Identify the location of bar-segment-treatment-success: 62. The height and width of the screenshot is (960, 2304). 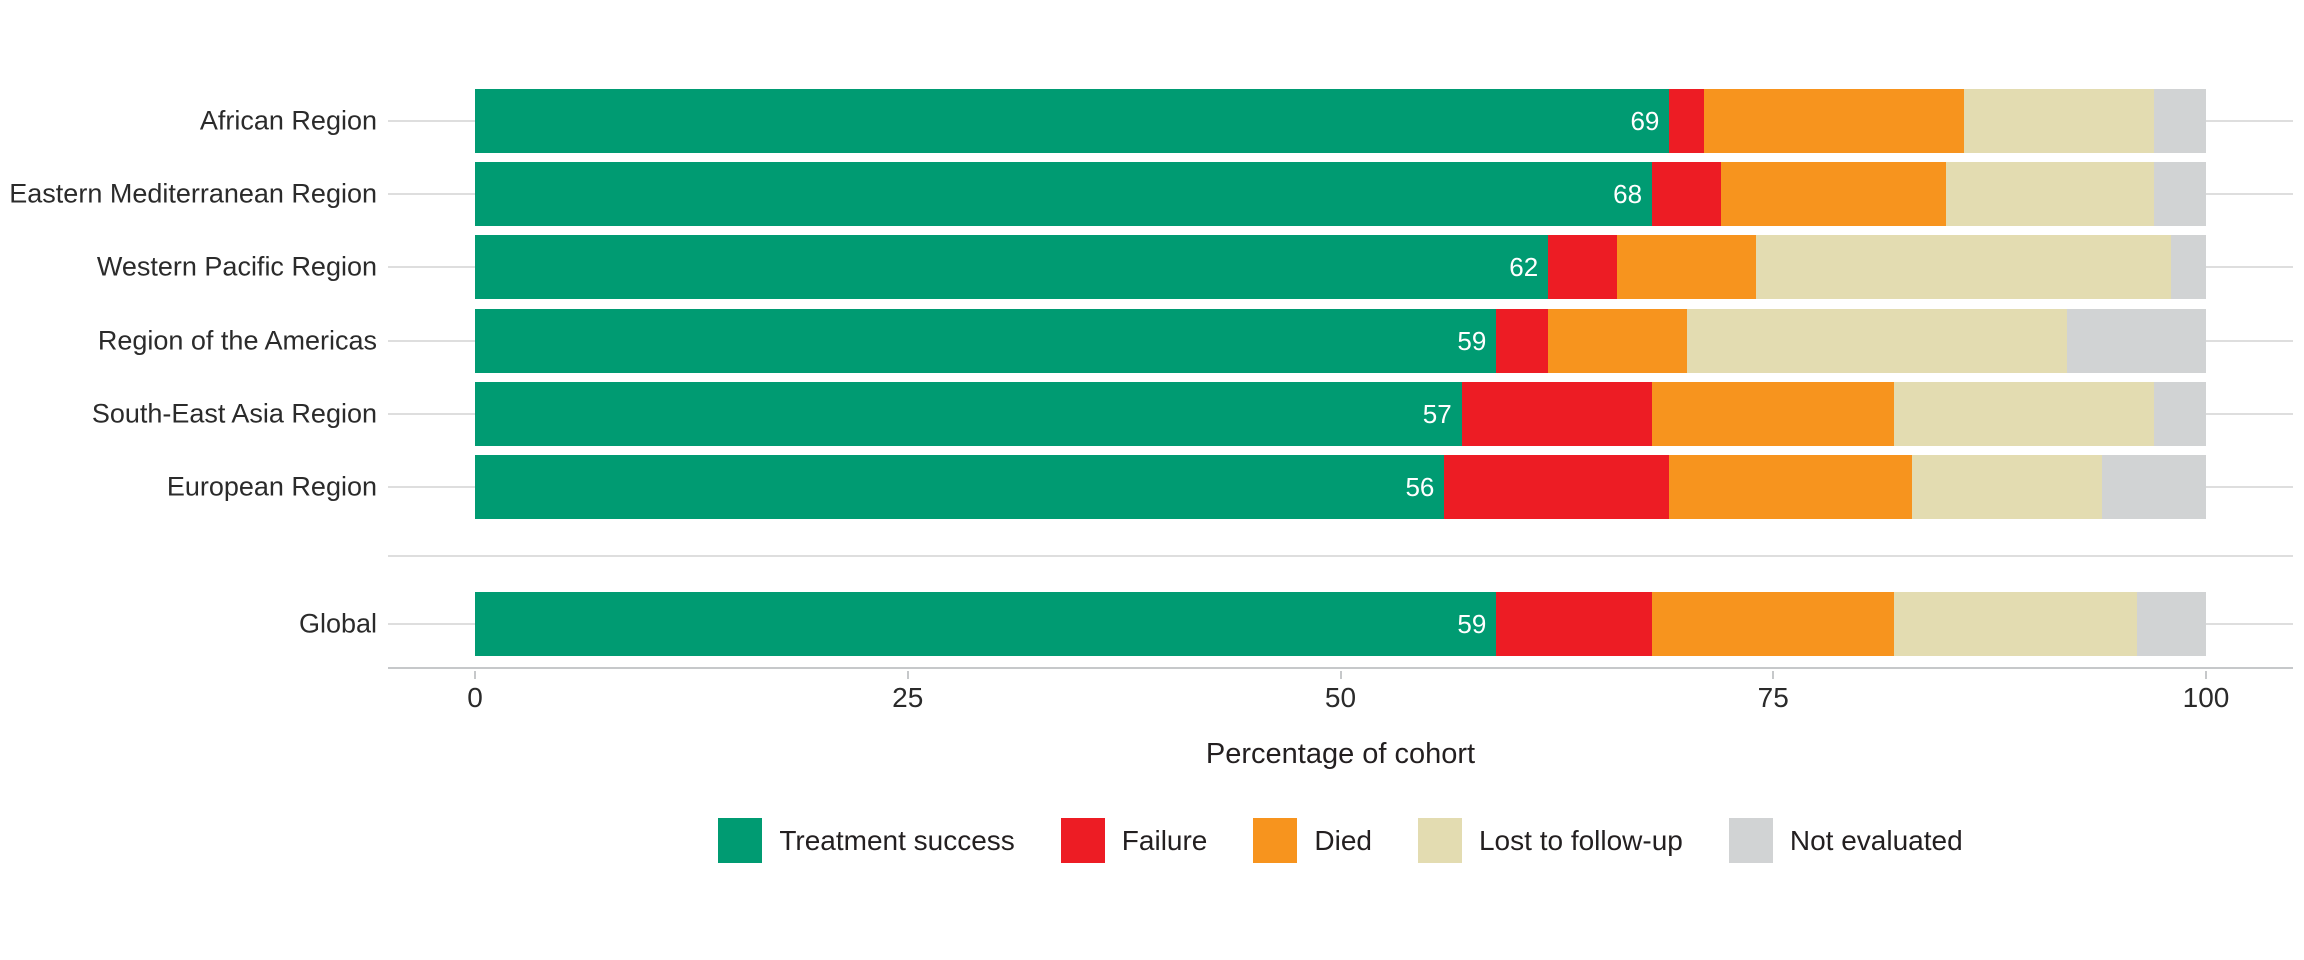
(1012, 267).